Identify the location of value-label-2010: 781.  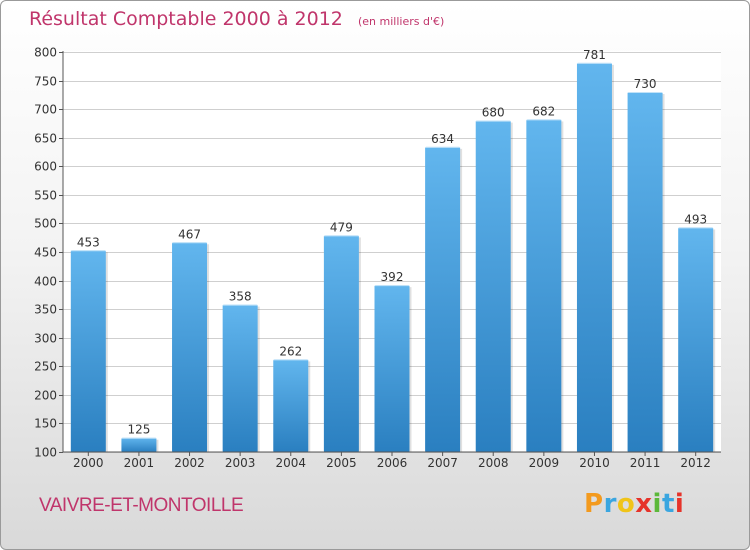
(594, 55).